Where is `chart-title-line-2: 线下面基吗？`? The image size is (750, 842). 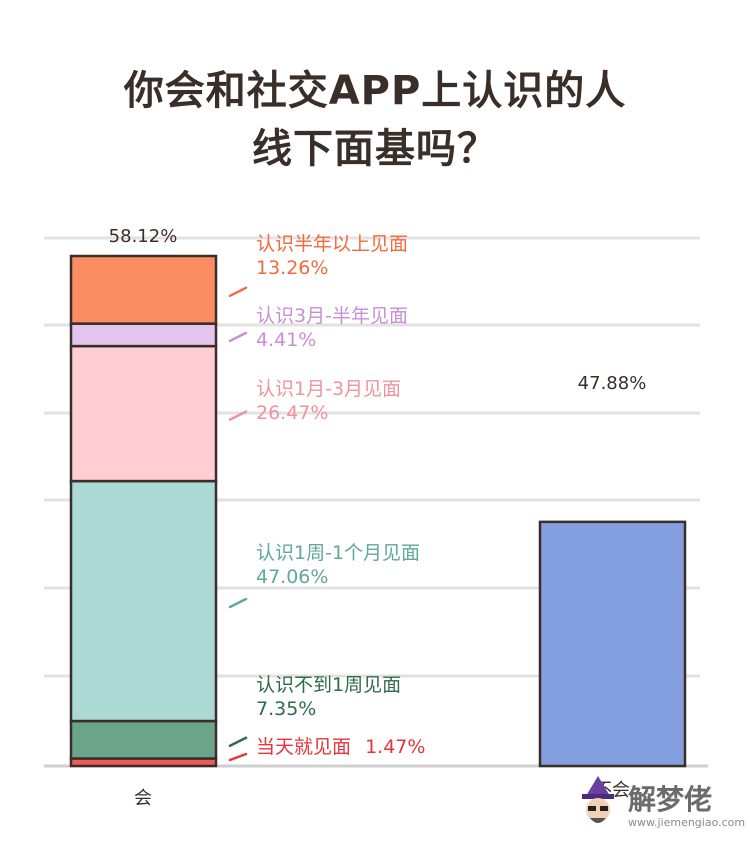
chart-title-line-2: 线下面基吗？ is located at coordinates (375, 149).